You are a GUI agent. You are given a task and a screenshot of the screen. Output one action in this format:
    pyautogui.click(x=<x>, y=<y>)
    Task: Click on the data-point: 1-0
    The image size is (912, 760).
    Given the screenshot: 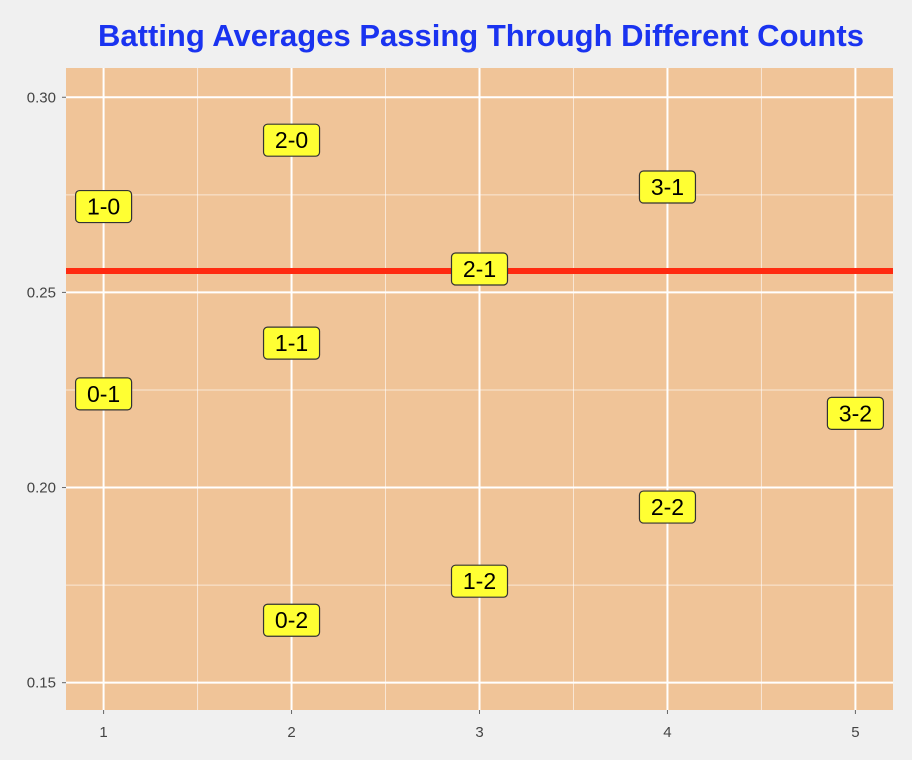 What is the action you would take?
    pyautogui.click(x=103, y=206)
    